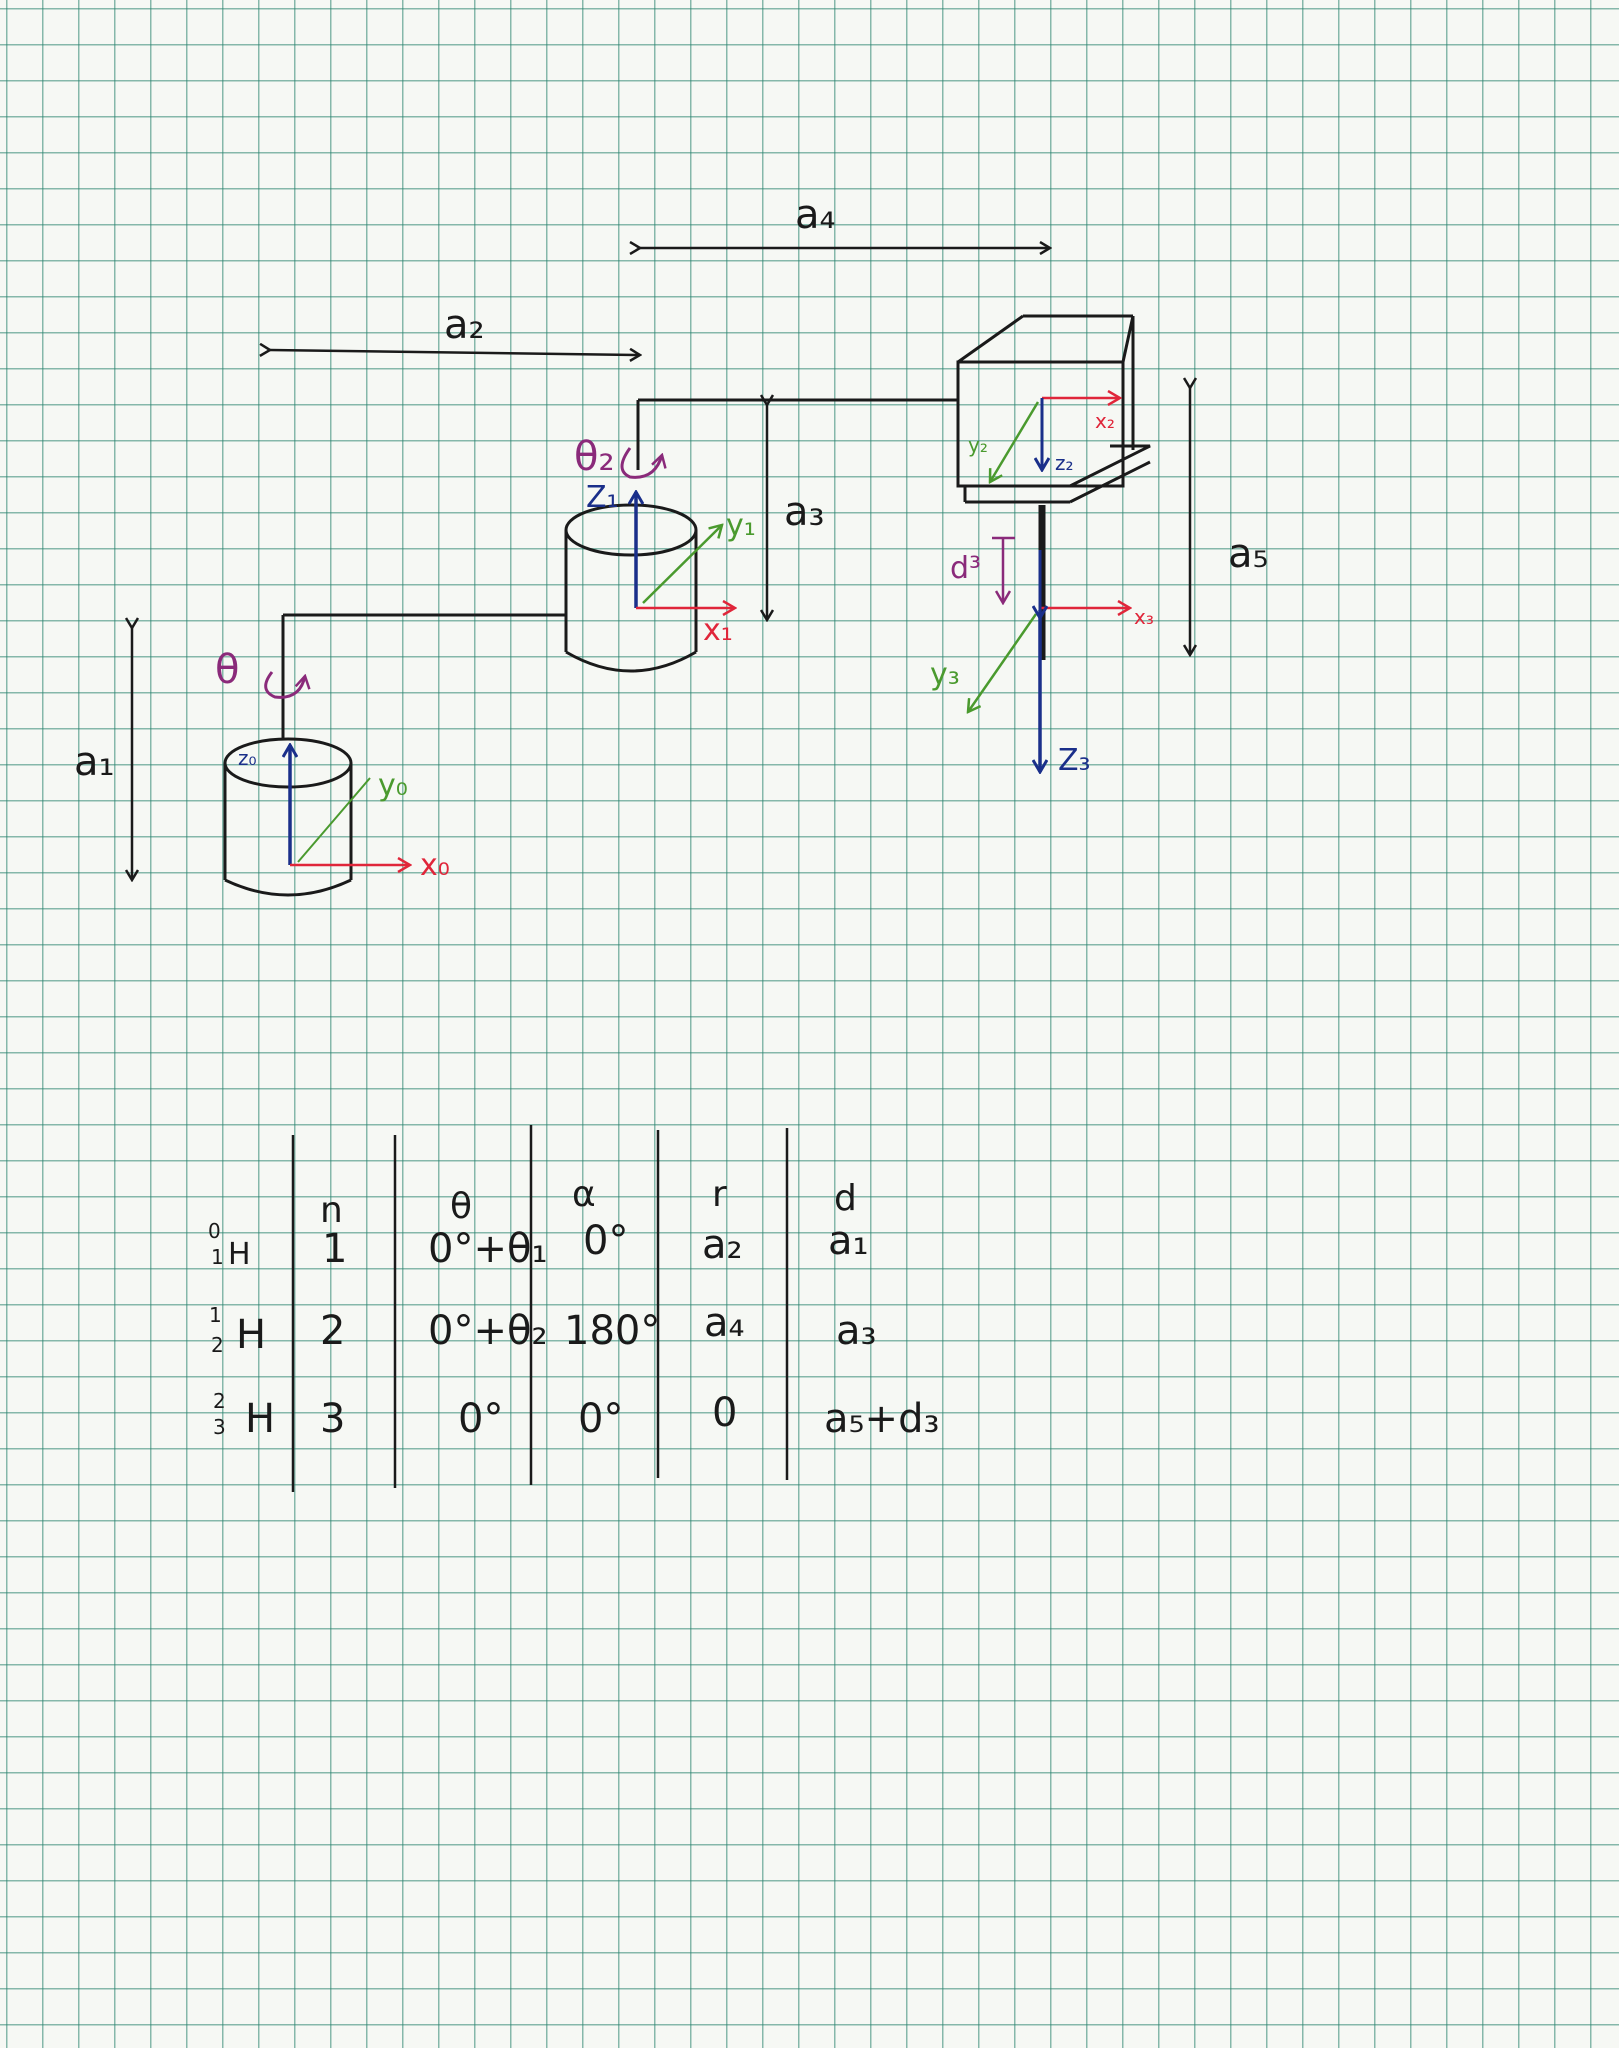 This screenshot has height=2048, width=1619. I want to click on dh-cell-alpha: 180°, so click(612, 1331).